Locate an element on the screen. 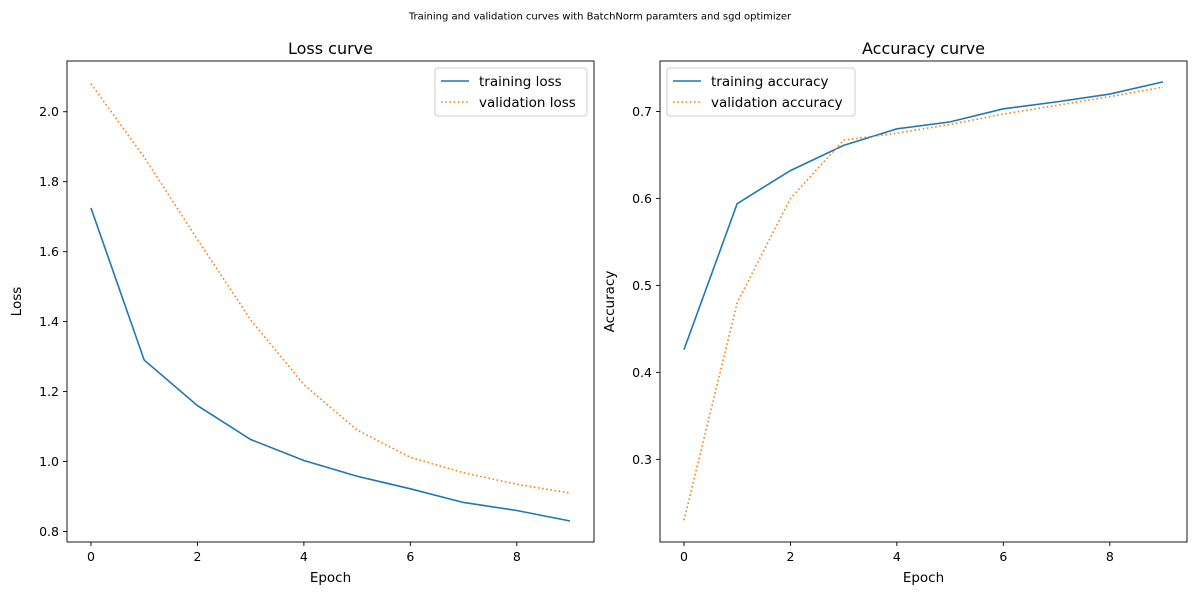 Image resolution: width=1200 pixels, height=600 pixels. loss-legend-label: training loss is located at coordinates (520, 82).